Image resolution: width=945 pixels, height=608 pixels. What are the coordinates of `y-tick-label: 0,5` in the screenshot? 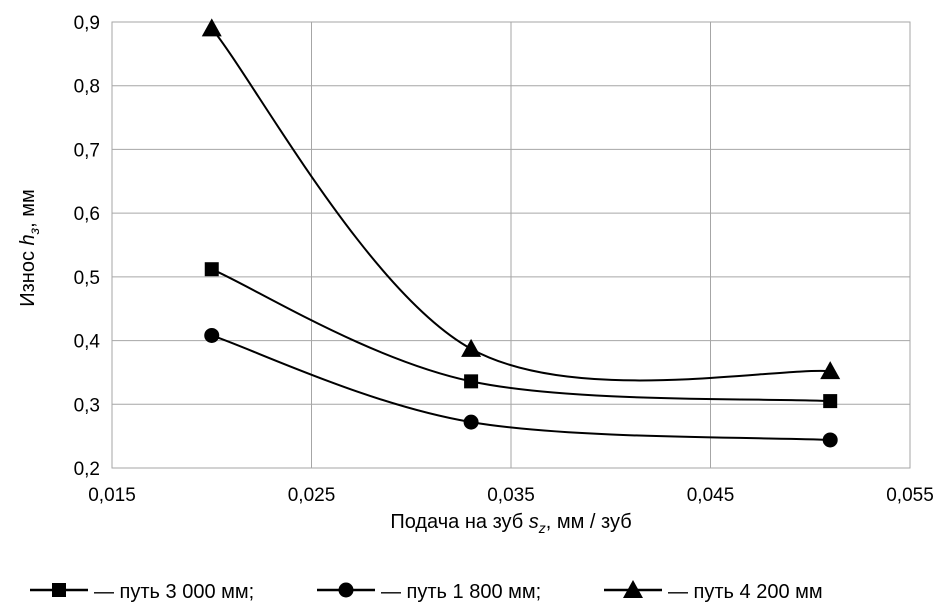 It's located at (87, 278).